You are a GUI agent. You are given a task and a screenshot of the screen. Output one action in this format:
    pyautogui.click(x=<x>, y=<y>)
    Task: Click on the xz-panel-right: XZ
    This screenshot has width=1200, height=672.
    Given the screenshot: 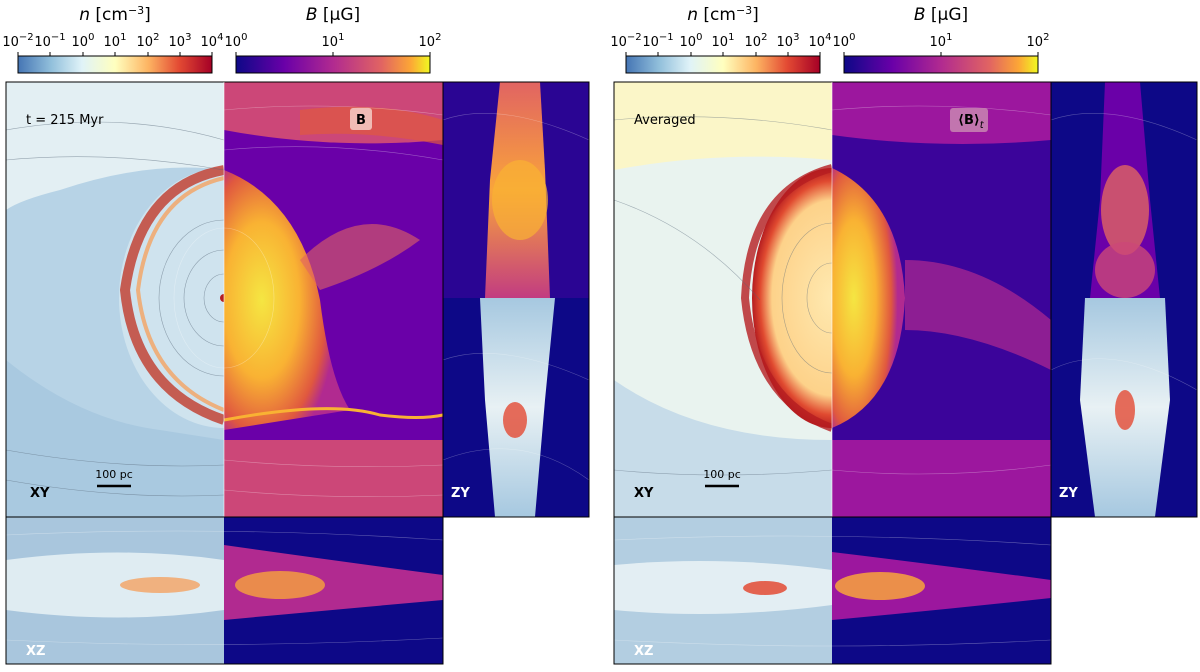 What is the action you would take?
    pyautogui.click(x=832, y=590)
    